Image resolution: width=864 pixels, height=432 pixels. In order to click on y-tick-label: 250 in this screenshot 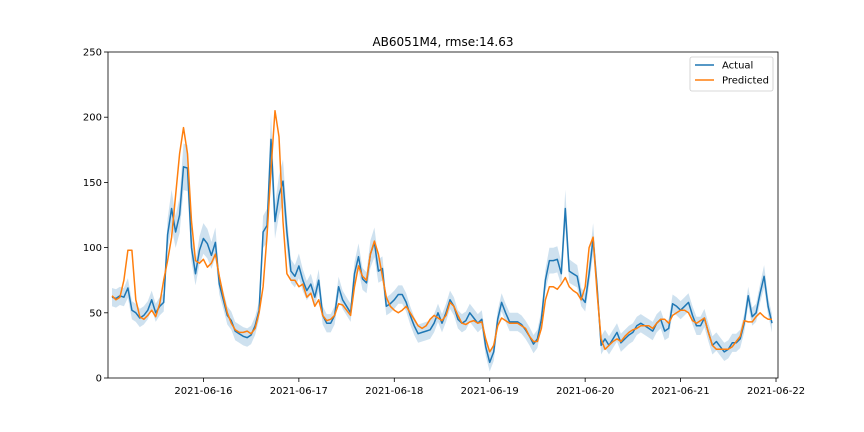, I will do `click(92, 53)`.